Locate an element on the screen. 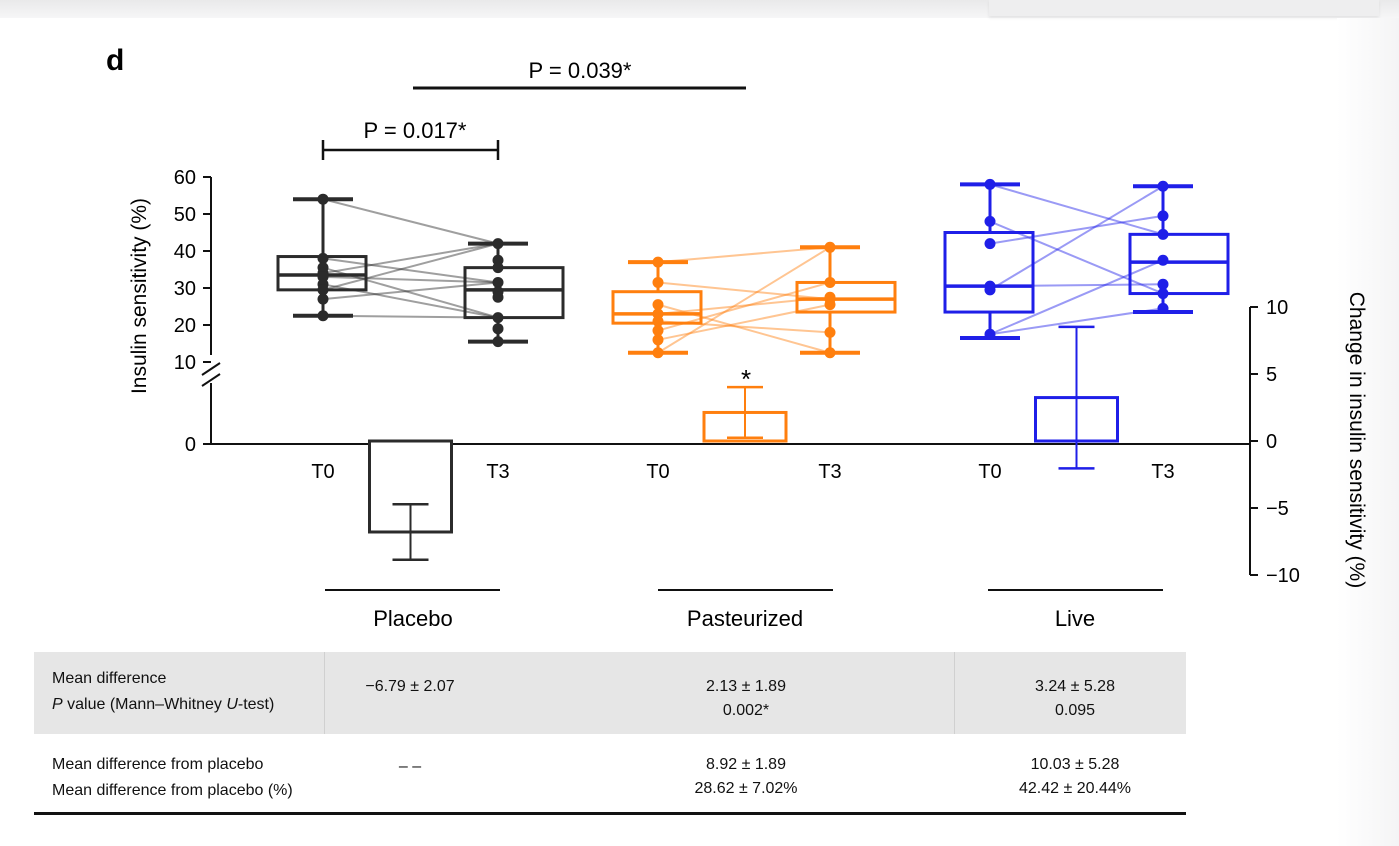 The width and height of the screenshot is (1399, 846). left-axis-label: Insulin sensitivity (%) is located at coordinates (139, 296).